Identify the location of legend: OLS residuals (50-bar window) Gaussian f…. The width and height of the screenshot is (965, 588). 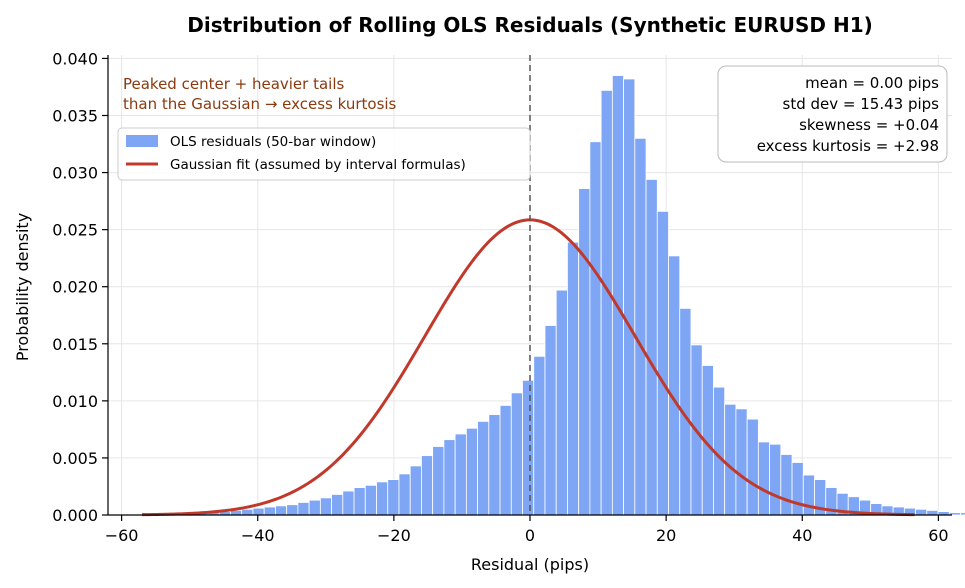
(324, 154).